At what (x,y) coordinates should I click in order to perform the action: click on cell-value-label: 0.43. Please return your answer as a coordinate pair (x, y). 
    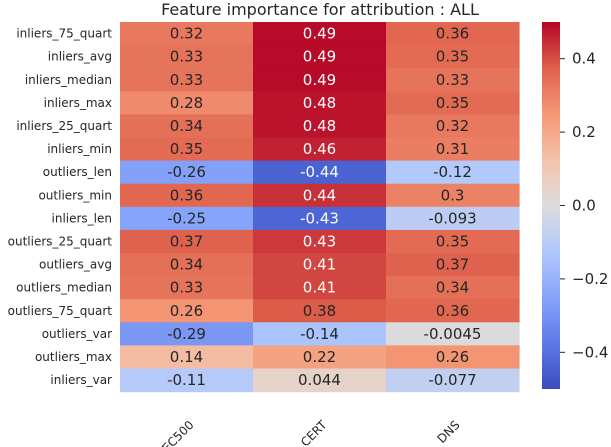
    Looking at the image, I should click on (319, 241).